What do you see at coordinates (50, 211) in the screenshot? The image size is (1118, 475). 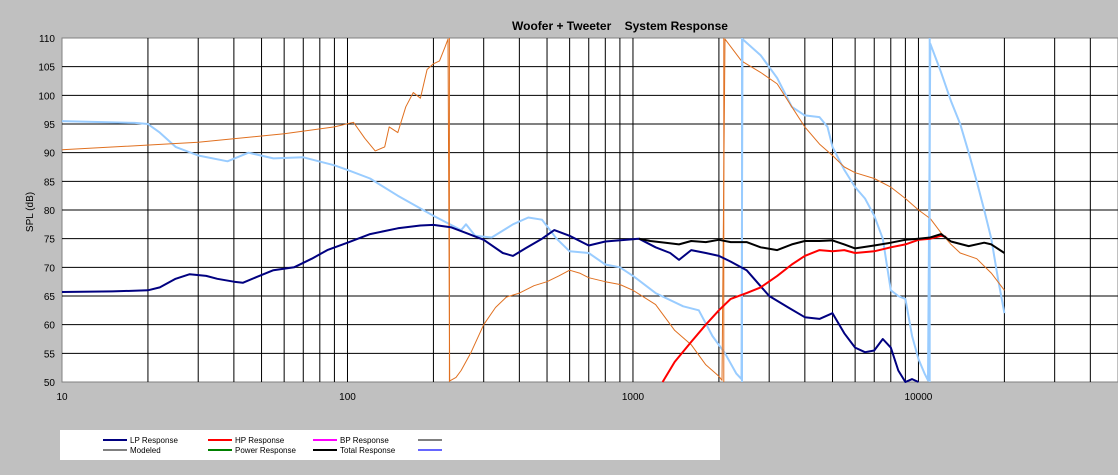 I see `y-tick-label: 80` at bounding box center [50, 211].